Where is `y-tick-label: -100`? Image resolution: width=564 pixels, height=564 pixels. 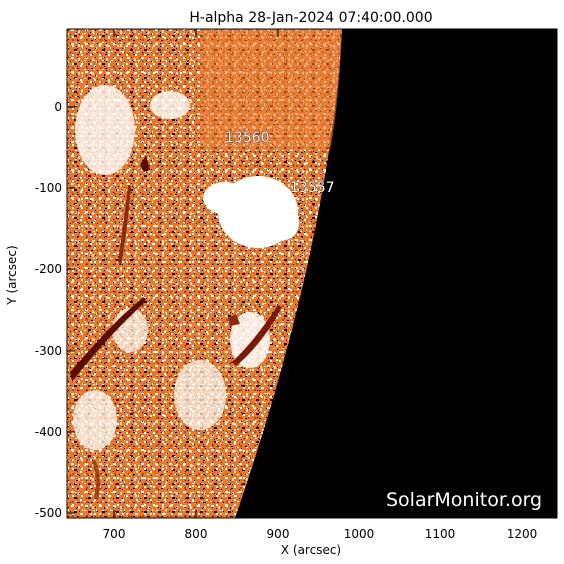
y-tick-label: -100 is located at coordinates (48, 188).